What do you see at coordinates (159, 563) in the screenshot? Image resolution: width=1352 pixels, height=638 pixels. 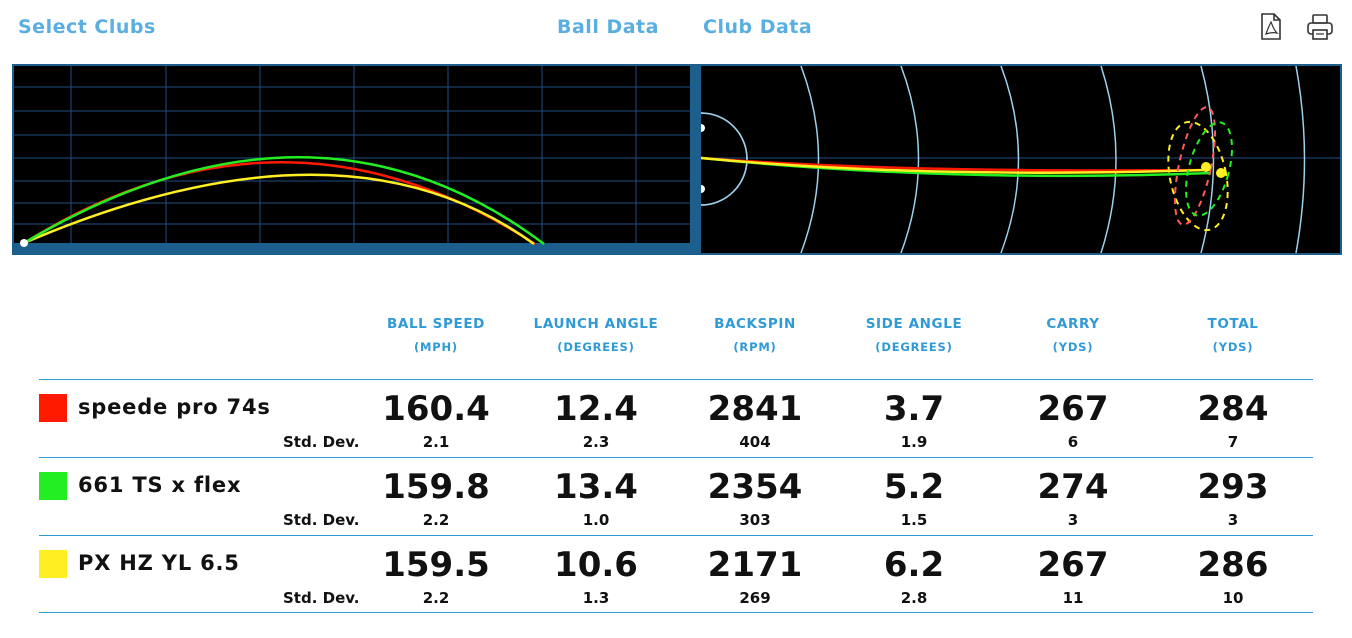 I see `club-name: PX HZ YL 6.5` at bounding box center [159, 563].